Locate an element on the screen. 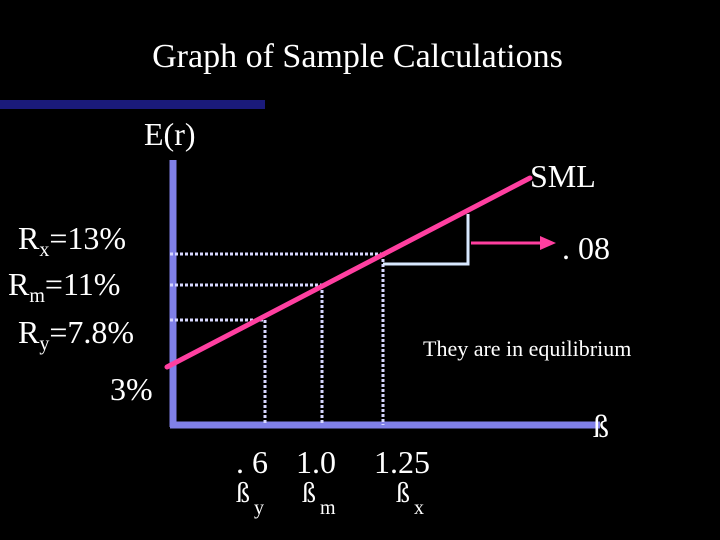  risk-free-label: 3% is located at coordinates (131, 389).